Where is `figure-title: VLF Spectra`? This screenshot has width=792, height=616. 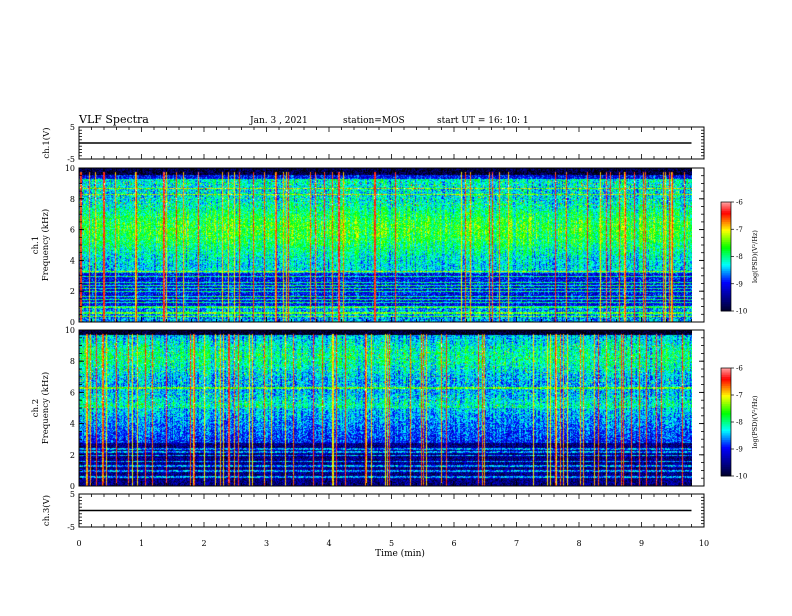
figure-title: VLF Spectra is located at coordinates (113, 119).